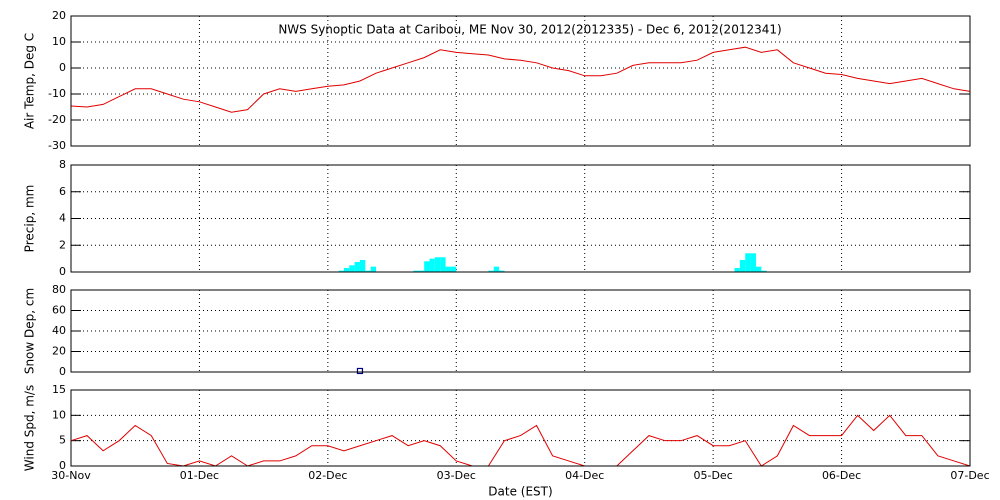  Describe the element at coordinates (57, 119) in the screenshot. I see `y-tick-label: -20` at that location.